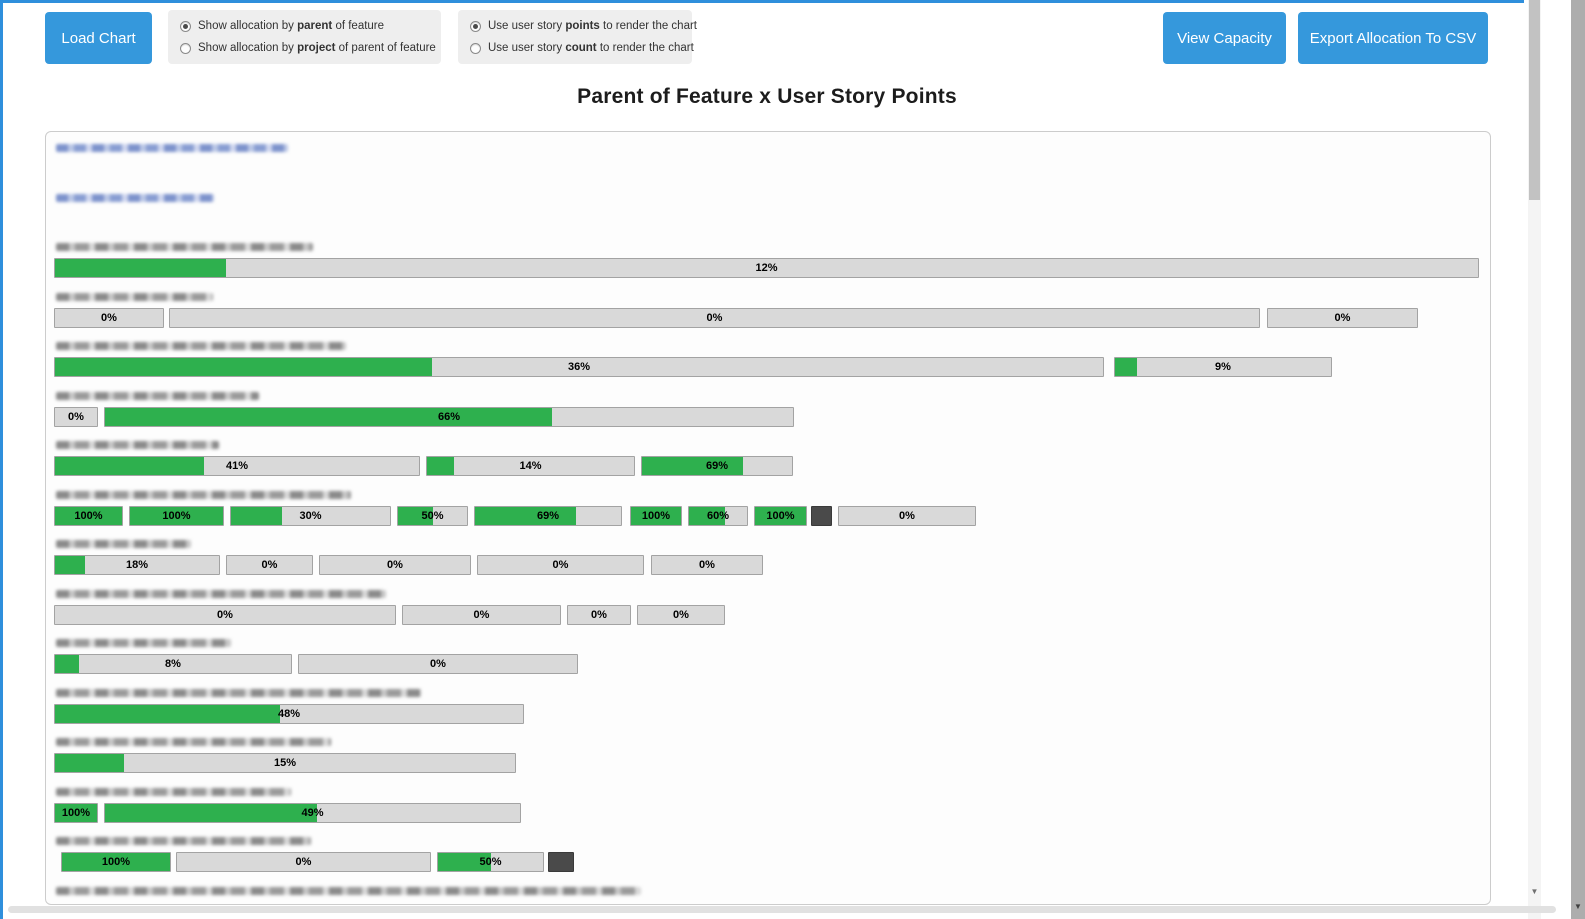 The width and height of the screenshot is (1585, 919). What do you see at coordinates (591, 48) in the screenshot?
I see `radio-label: Use user story count to render the chart` at bounding box center [591, 48].